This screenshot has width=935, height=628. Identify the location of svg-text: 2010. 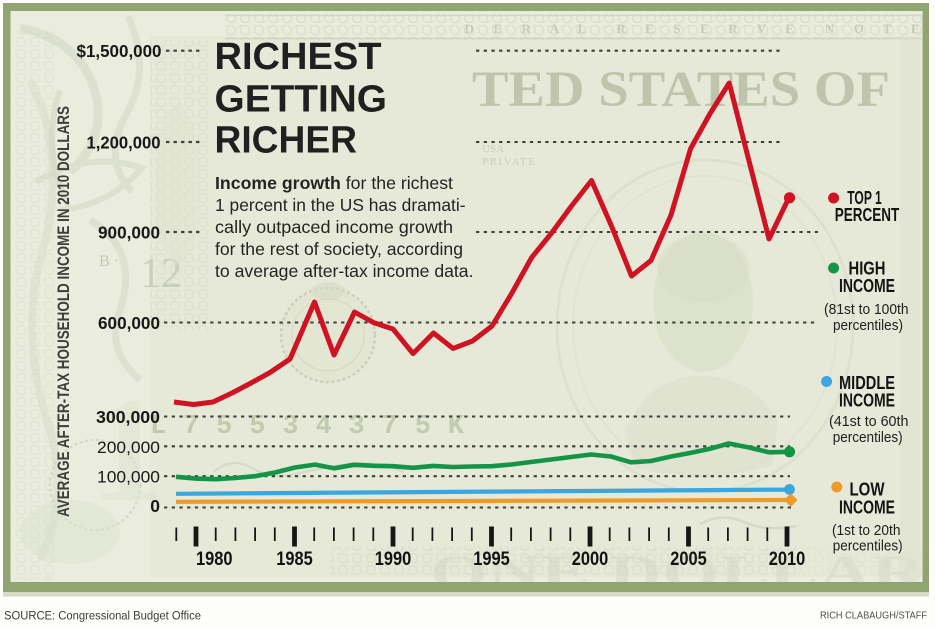
(787, 559).